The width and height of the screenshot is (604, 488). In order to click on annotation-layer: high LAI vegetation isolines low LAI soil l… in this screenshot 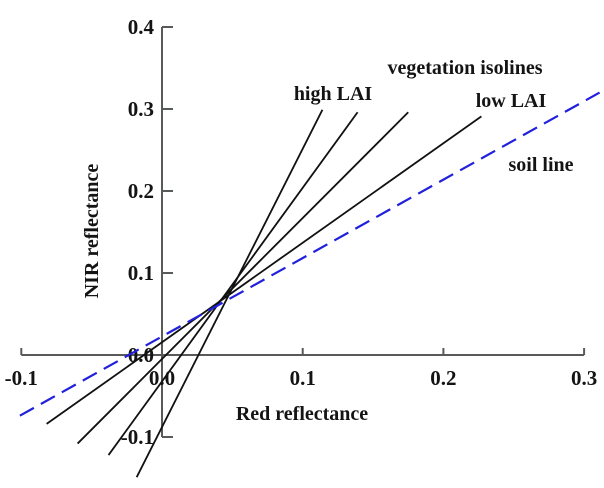, I will do `click(434, 116)`.